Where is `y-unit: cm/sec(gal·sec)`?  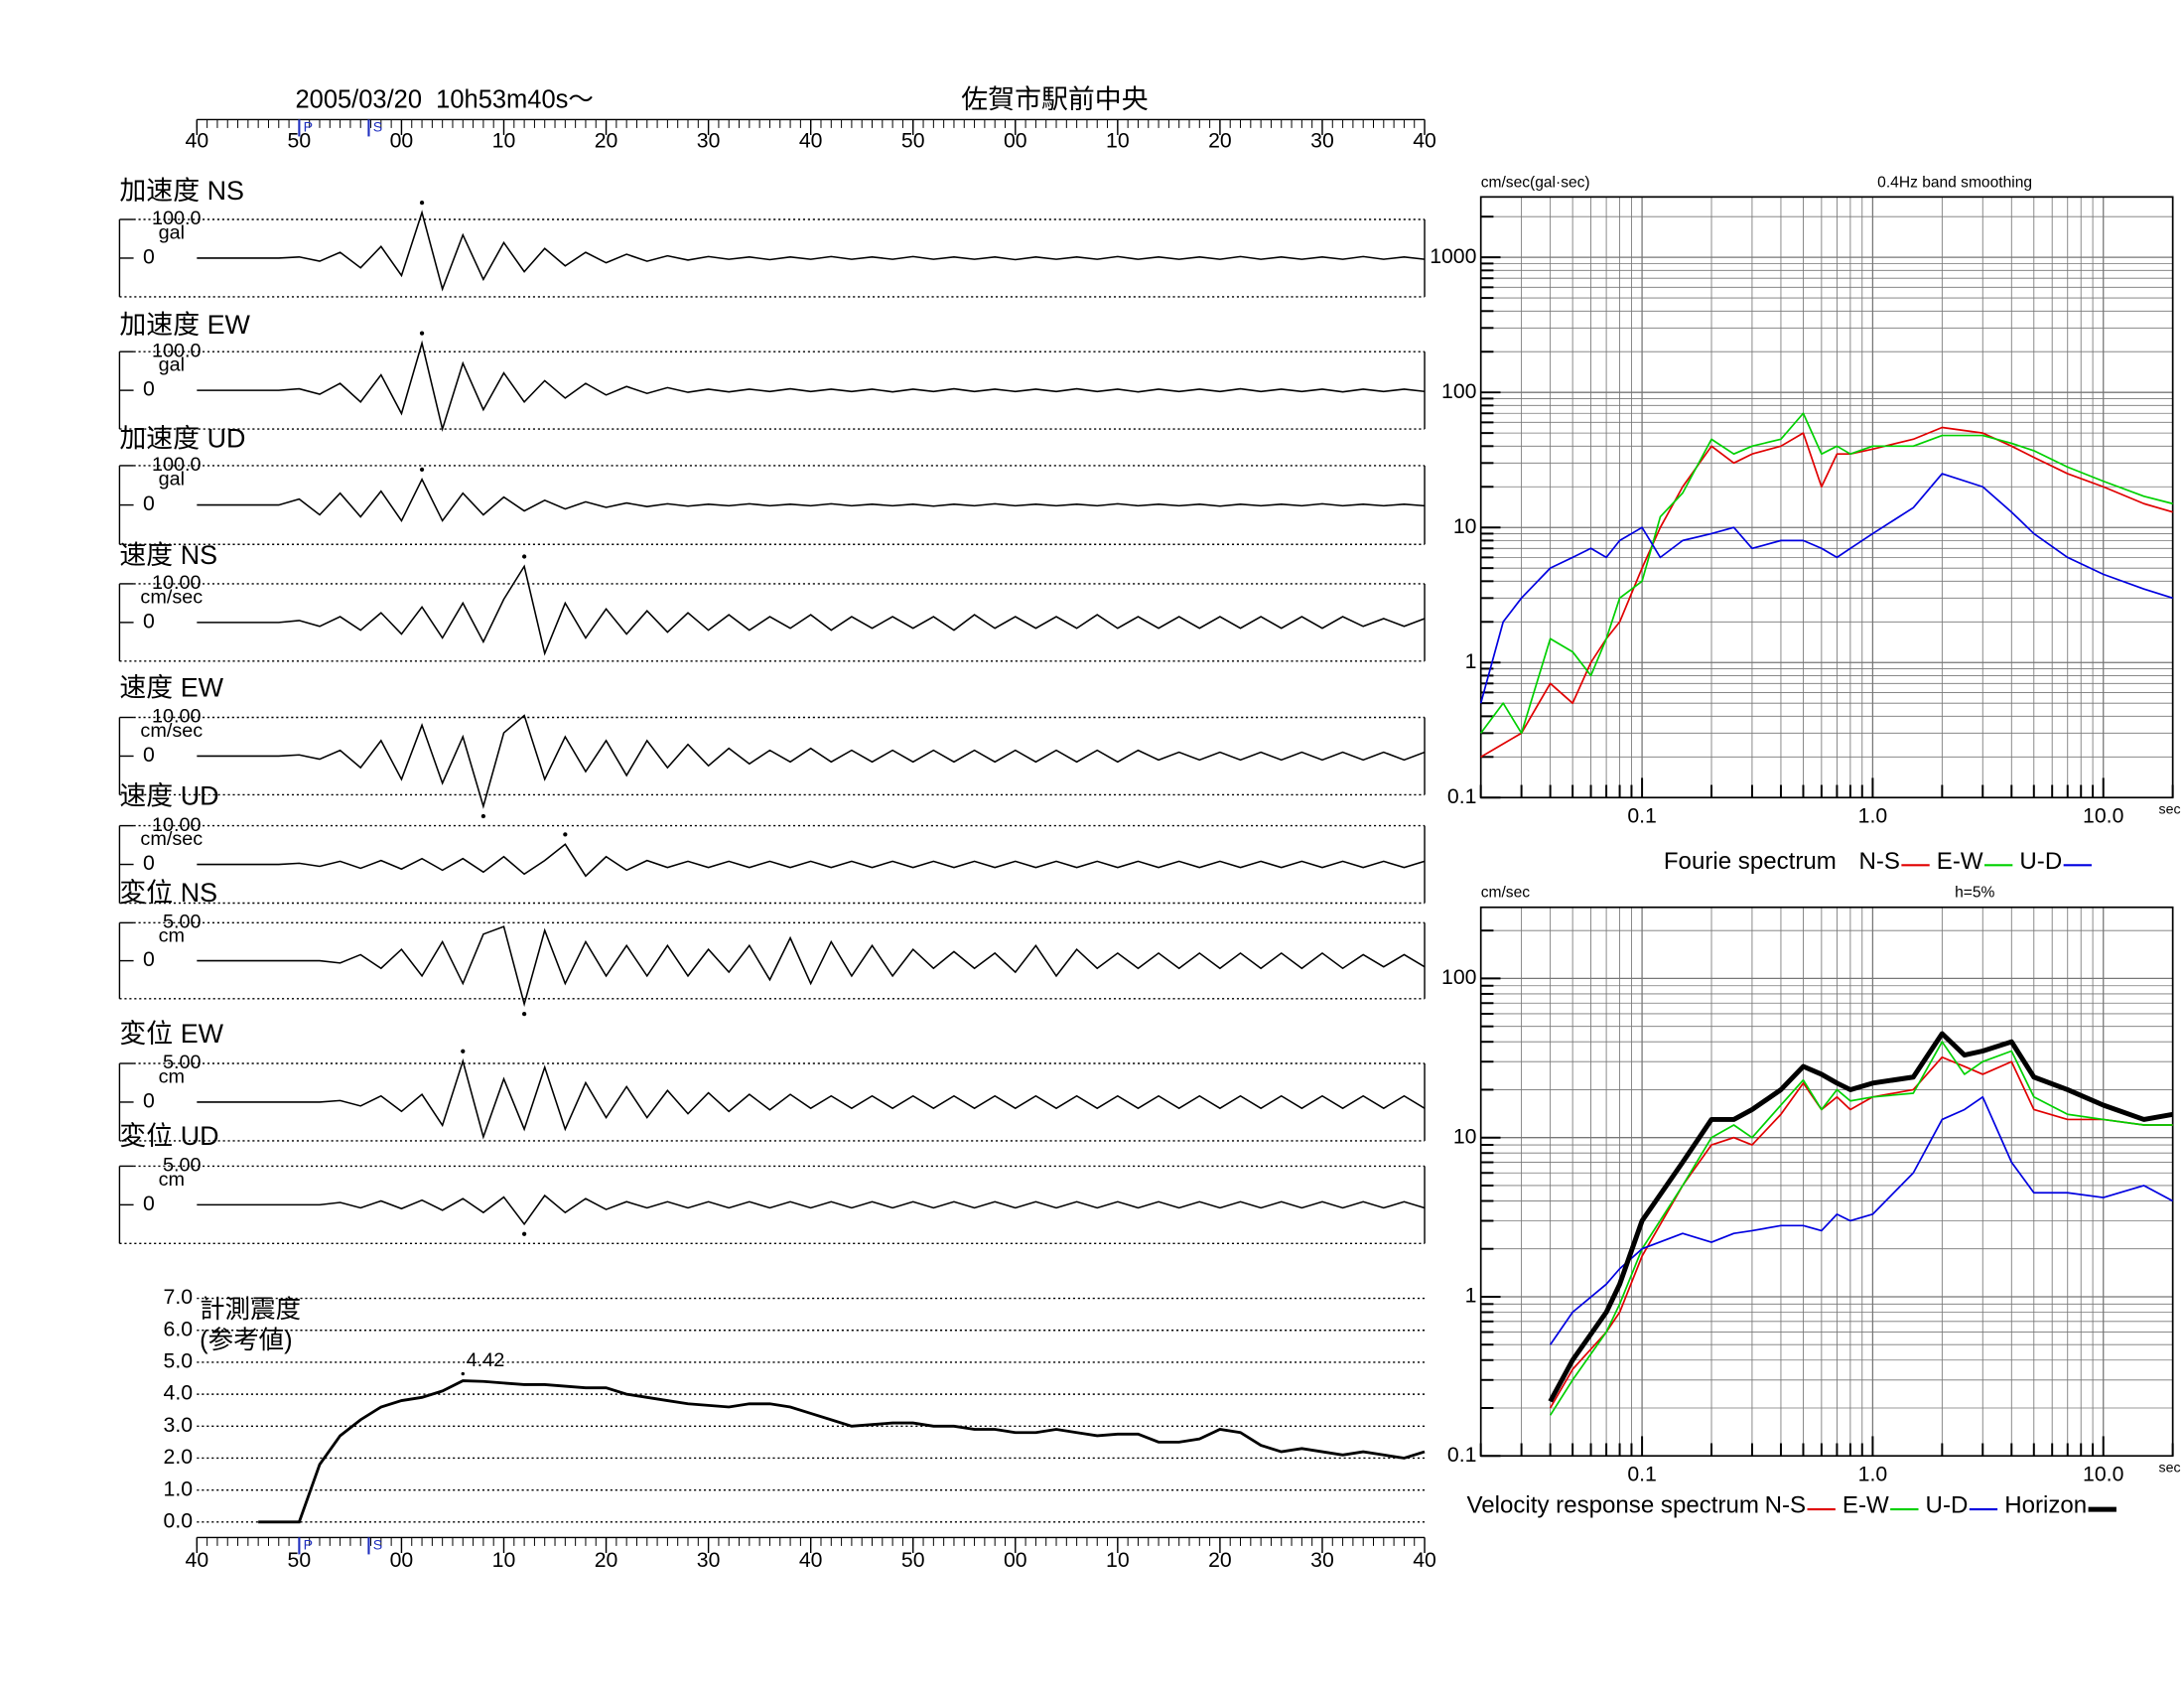
y-unit: cm/sec(gal·sec) is located at coordinates (1535, 182).